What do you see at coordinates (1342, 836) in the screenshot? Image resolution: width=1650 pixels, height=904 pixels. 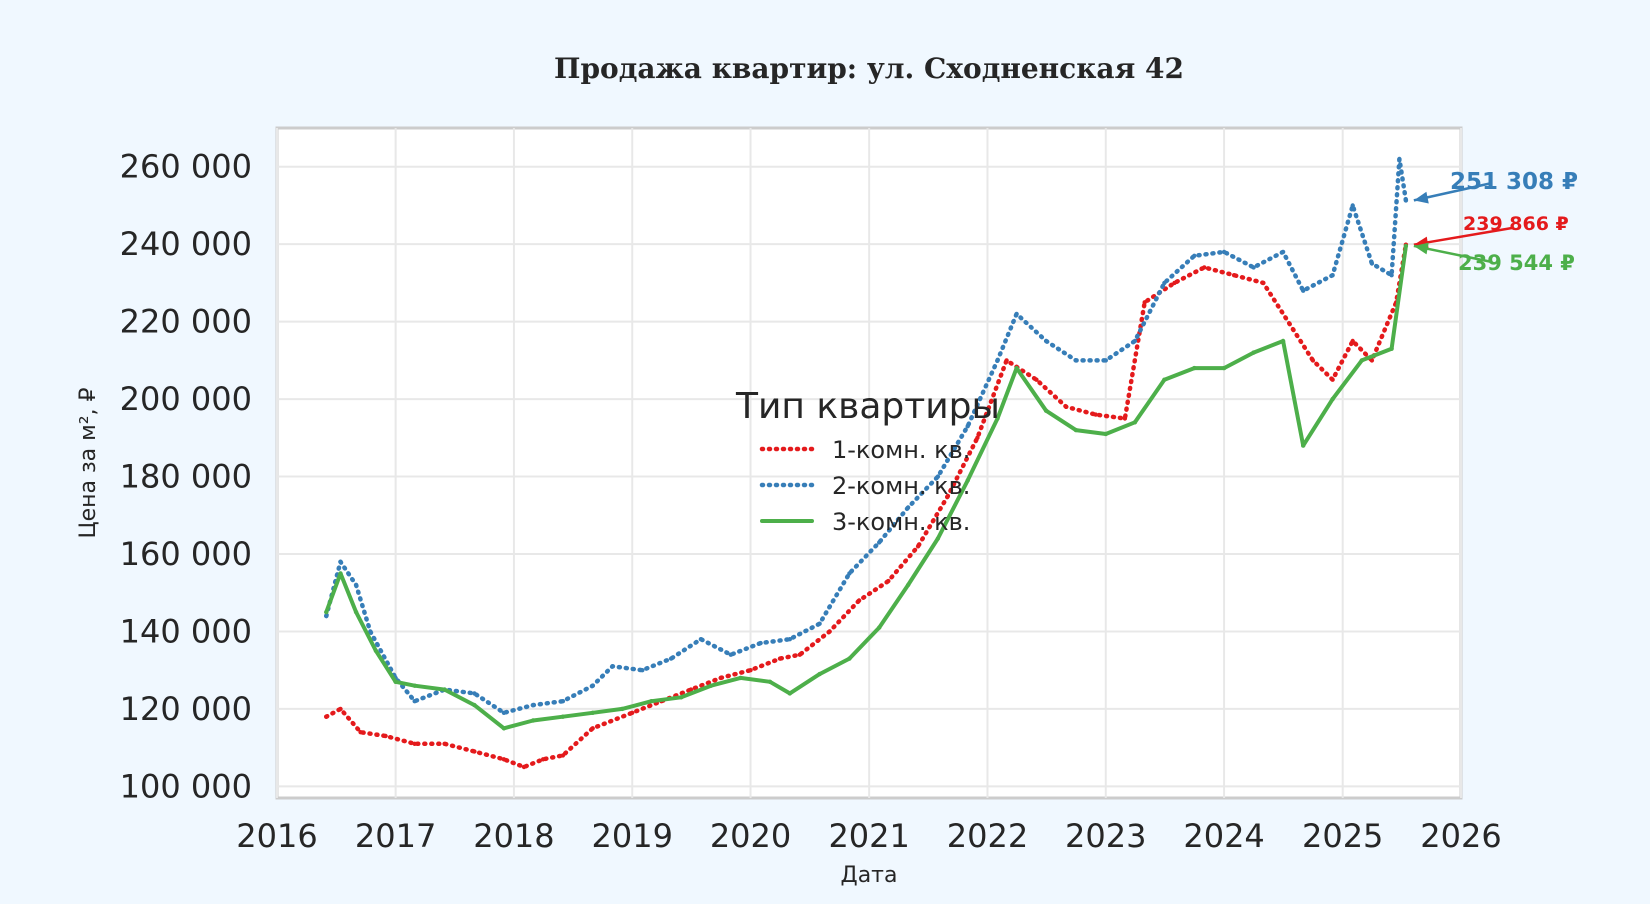 I see `x-tick-label: 2025` at bounding box center [1342, 836].